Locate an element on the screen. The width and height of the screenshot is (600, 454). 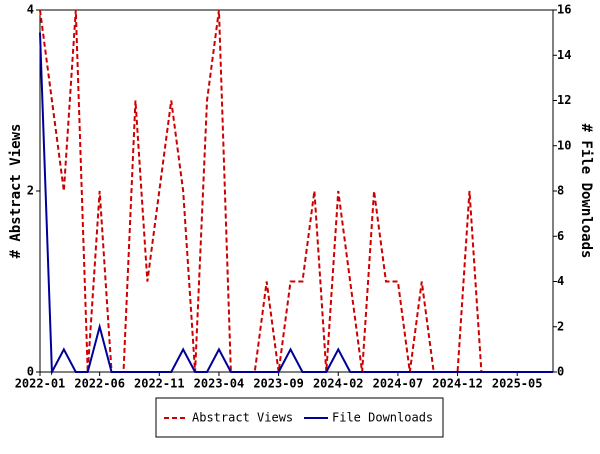
y2-tick-label: 10 is located at coordinates (564, 145).